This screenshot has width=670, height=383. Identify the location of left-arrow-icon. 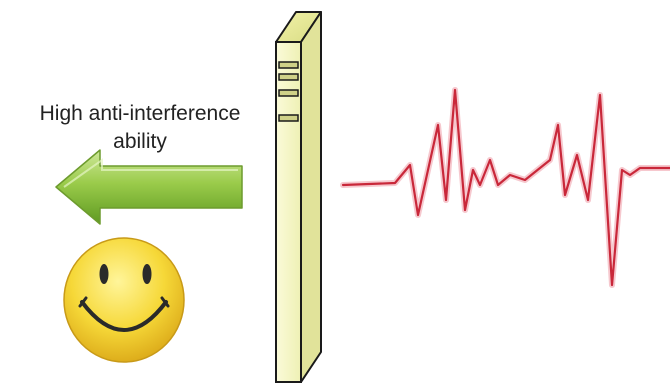
(149, 187).